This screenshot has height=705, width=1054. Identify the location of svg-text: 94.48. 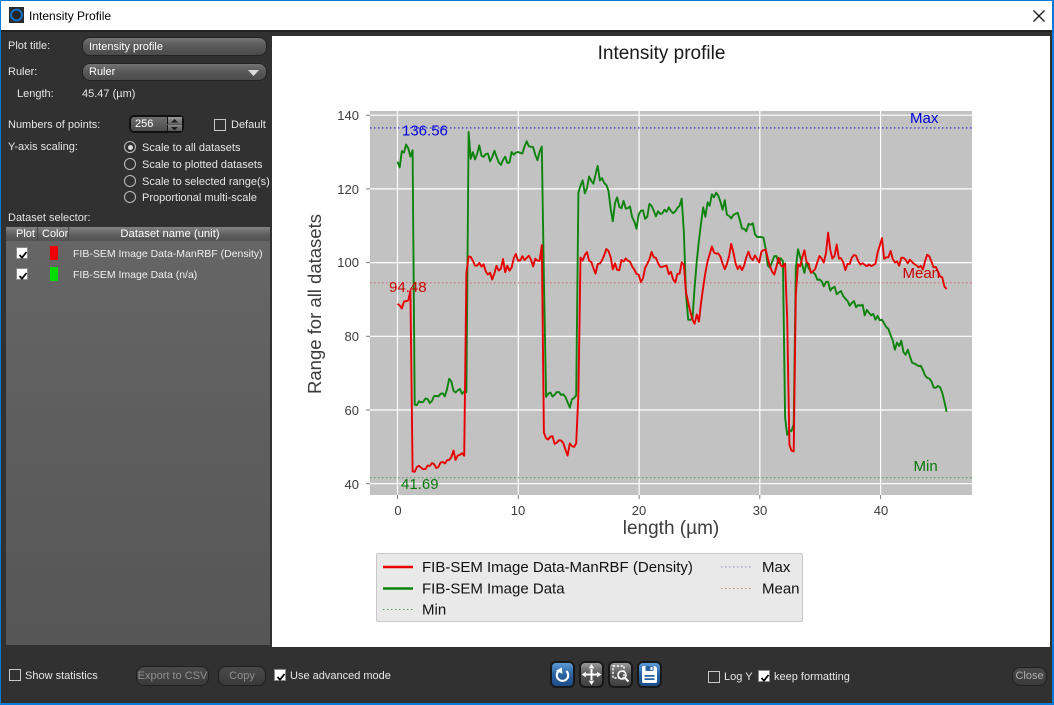
(408, 287).